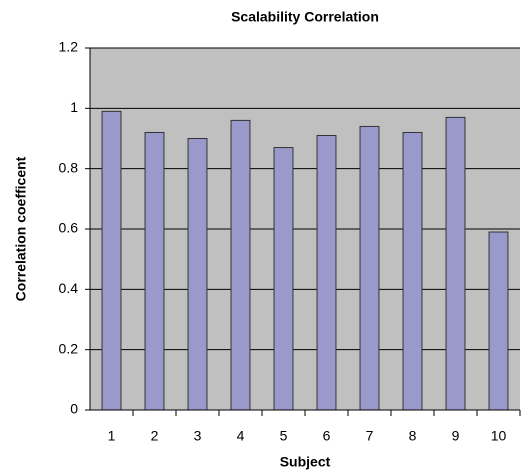  I want to click on y-tick-label: 0.2, so click(69, 348).